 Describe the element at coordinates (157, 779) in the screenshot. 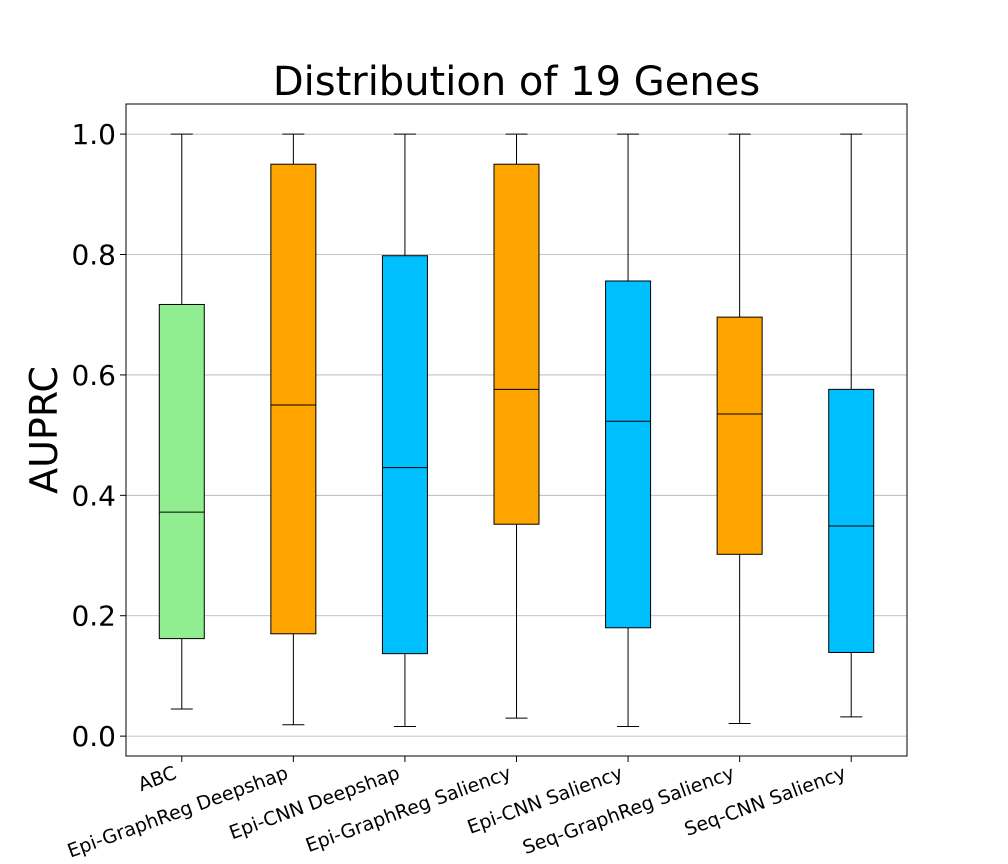

I see `x-tick-label: ABC` at that location.